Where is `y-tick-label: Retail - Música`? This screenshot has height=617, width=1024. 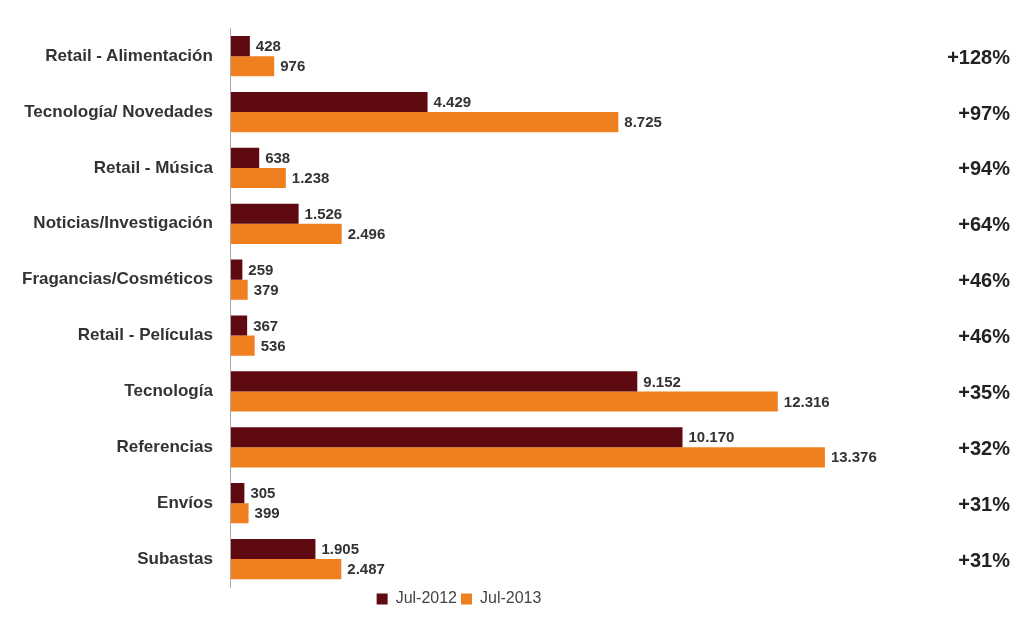
y-tick-label: Retail - Música is located at coordinates (153, 167).